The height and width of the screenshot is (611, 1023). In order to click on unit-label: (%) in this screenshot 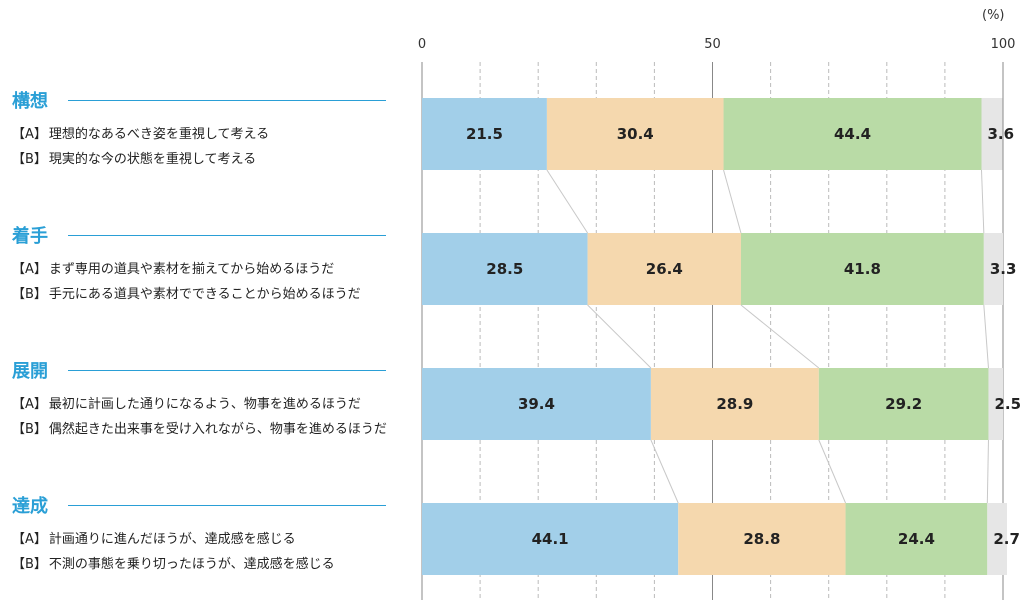, I will do `click(993, 15)`.